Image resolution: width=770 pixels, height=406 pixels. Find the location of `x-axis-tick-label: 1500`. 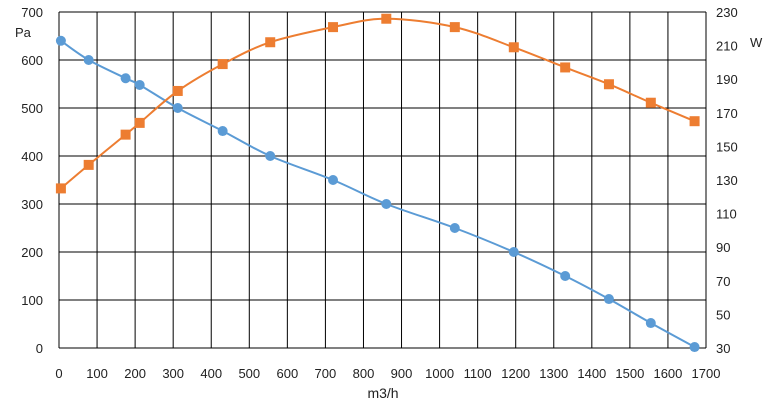

x-axis-tick-label: 1500 is located at coordinates (629, 373).